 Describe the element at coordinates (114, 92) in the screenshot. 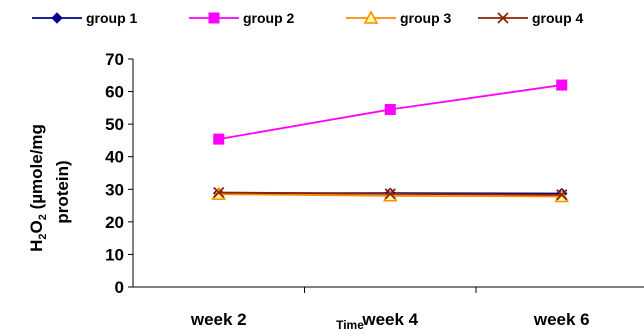

I see `y-tick-label: 60` at that location.